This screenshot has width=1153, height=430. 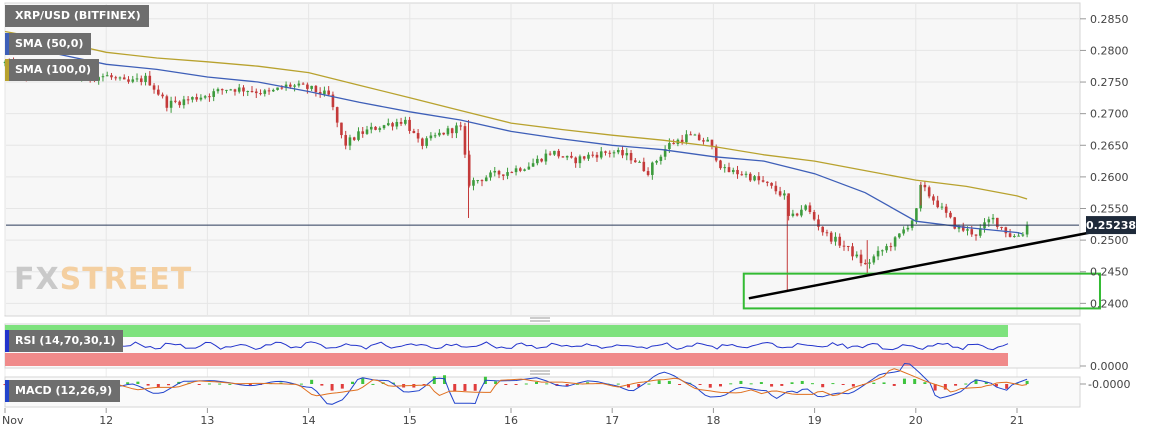 What do you see at coordinates (207, 420) in the screenshot?
I see `x-tick-label: 13` at bounding box center [207, 420].